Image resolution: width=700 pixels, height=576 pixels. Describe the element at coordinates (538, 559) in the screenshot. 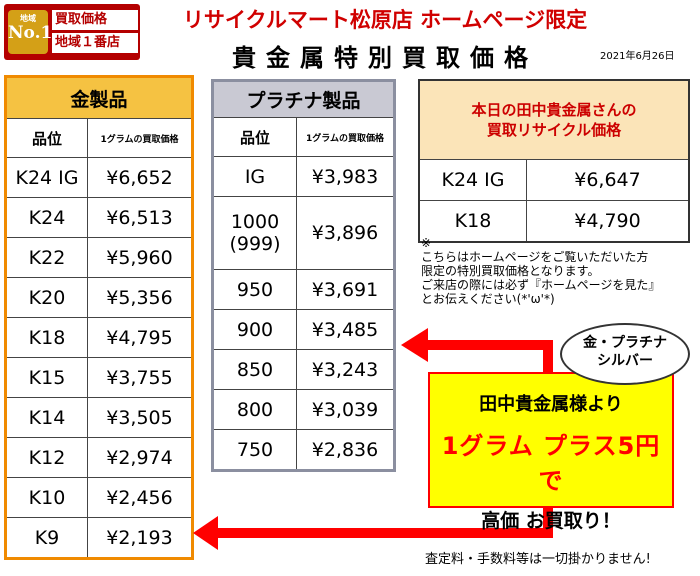

I see `footer-note: 査定料・手数料等は一切掛かりません!` at that location.